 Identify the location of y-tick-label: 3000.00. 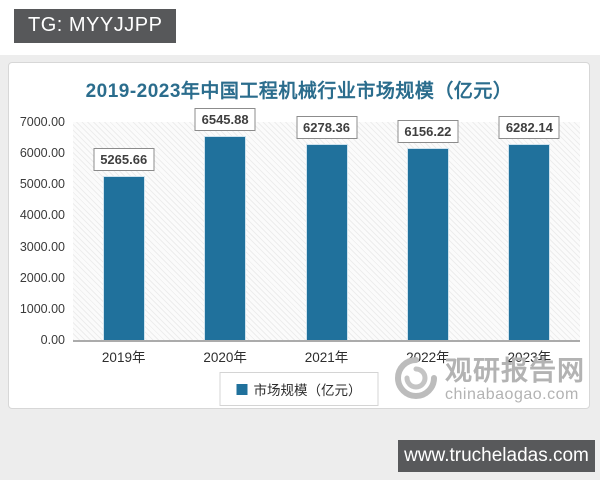
(42, 246).